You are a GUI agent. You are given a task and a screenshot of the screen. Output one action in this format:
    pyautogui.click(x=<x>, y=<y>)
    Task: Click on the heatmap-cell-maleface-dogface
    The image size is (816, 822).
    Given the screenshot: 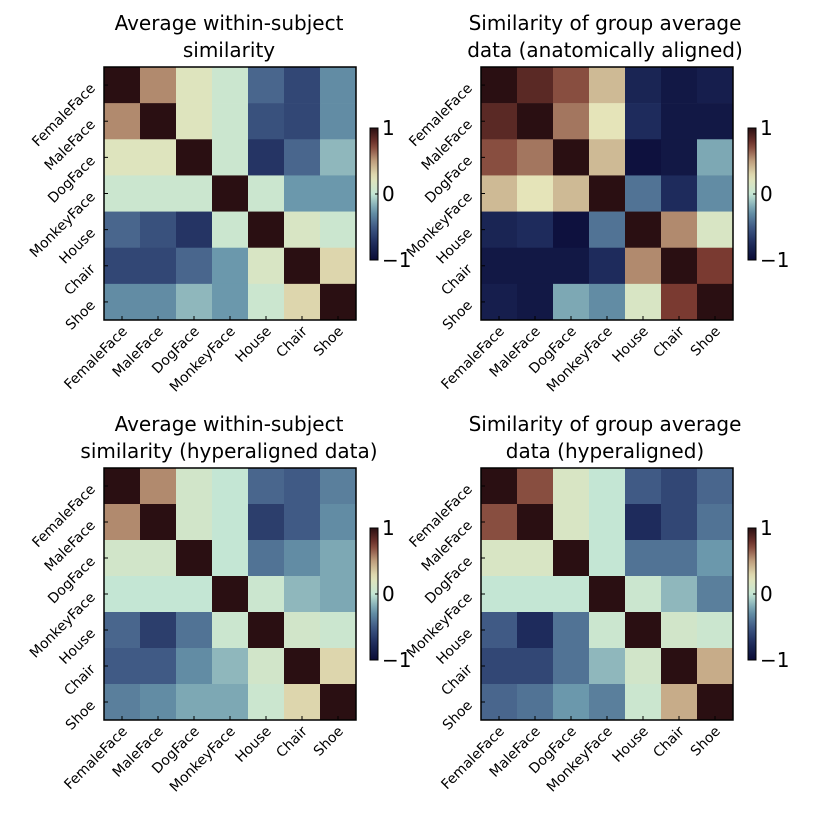 What is the action you would take?
    pyautogui.click(x=194, y=522)
    